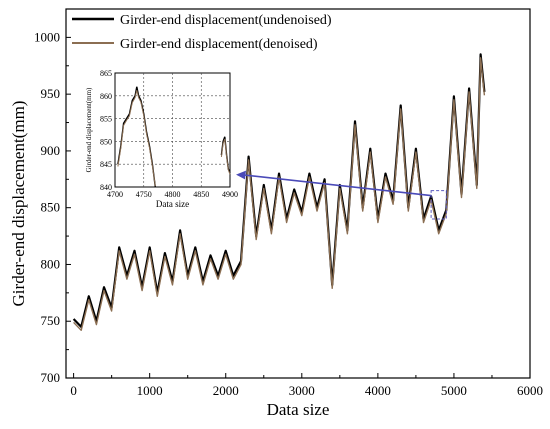 The height and width of the screenshot is (429, 550). I want to click on inset-y-tick-label: 850, so click(106, 141).